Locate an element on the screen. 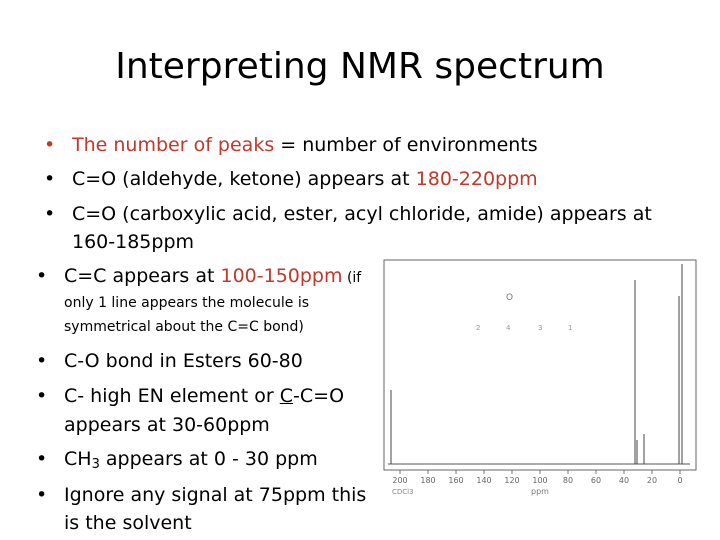 The width and height of the screenshot is (720, 540). cc-note: (if is located at coordinates (352, 278).